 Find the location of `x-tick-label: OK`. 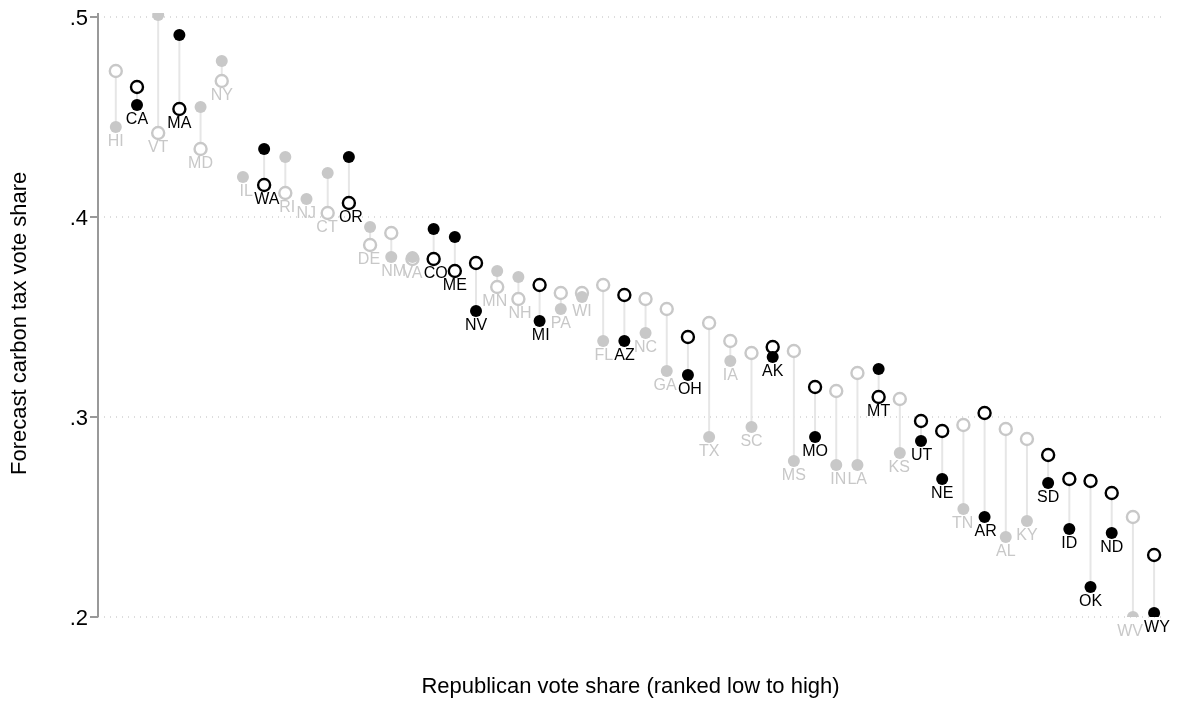

x-tick-label: OK is located at coordinates (1090, 601).